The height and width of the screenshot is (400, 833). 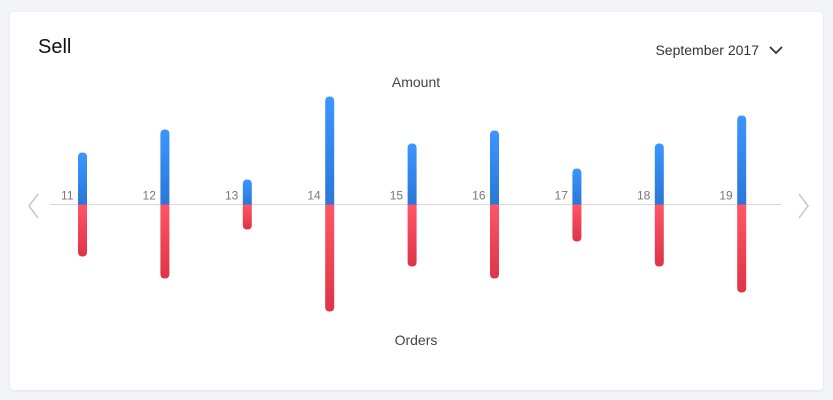 I want to click on x-tick-label: 18, so click(x=644, y=196).